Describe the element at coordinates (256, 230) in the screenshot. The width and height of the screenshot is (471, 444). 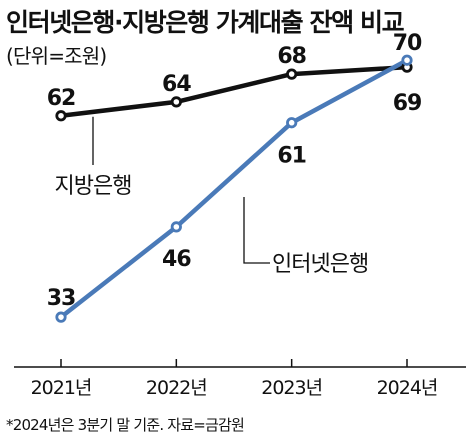
I see `internet-bank-label-leader` at that location.